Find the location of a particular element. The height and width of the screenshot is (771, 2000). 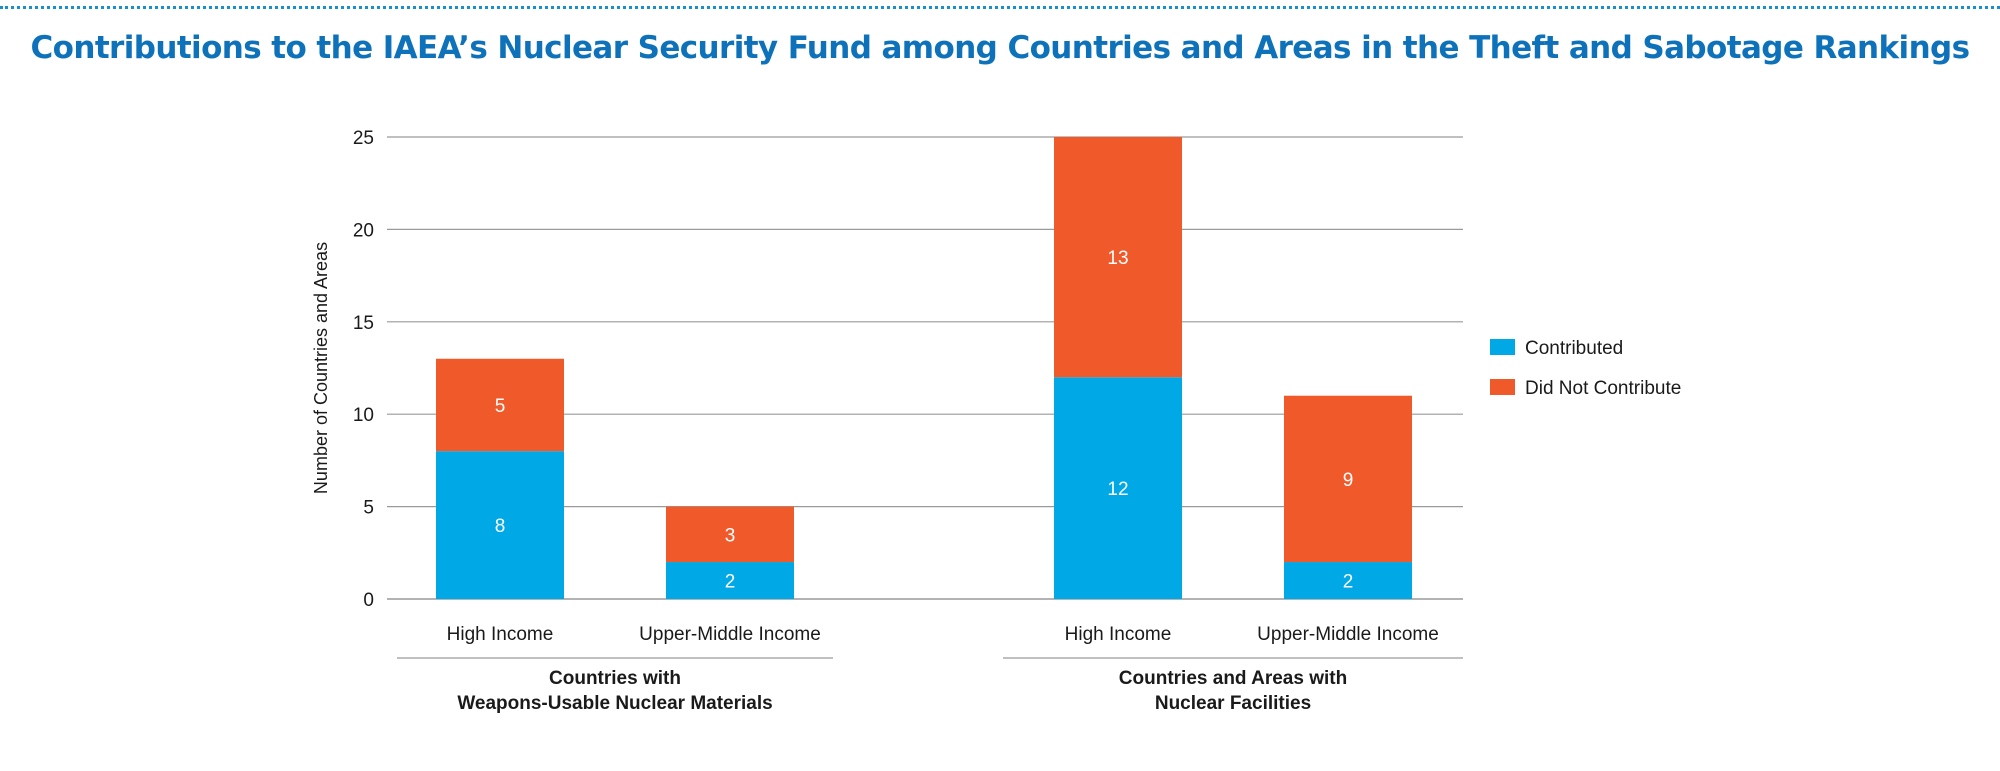

bar-value-label: 3 is located at coordinates (730, 535).